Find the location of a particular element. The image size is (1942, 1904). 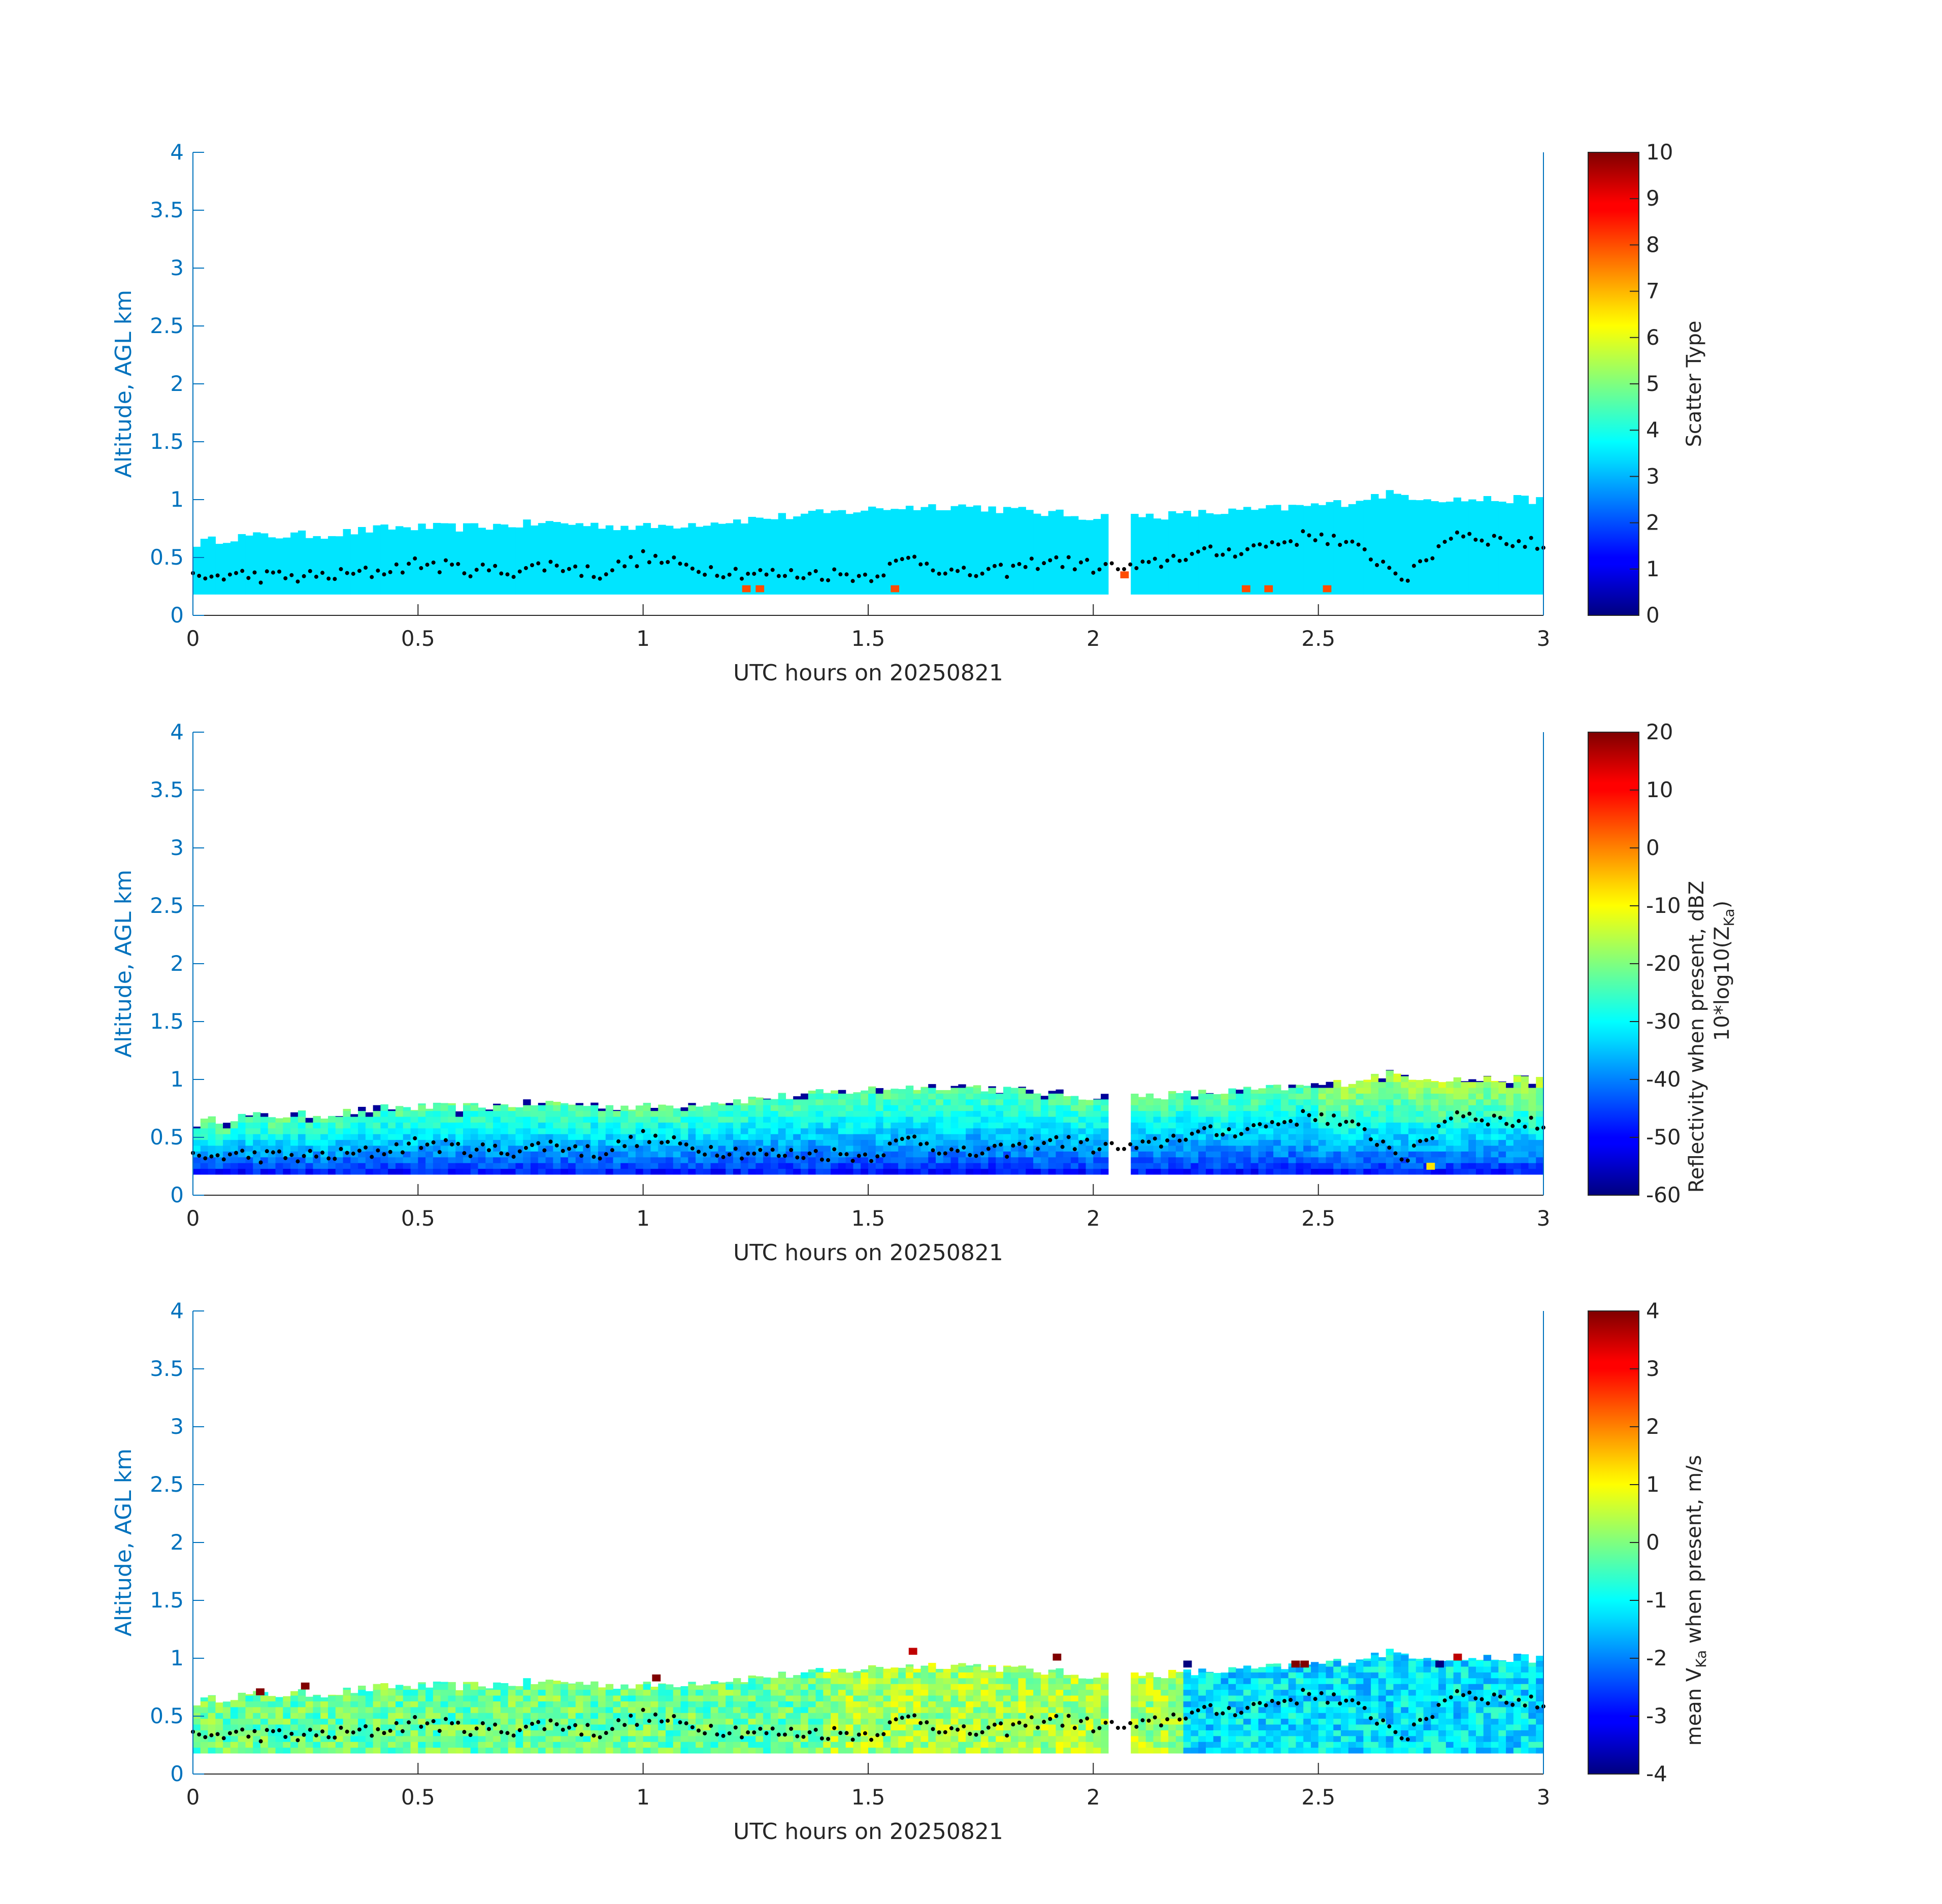

y-tick-label: 4 is located at coordinates (177, 153).